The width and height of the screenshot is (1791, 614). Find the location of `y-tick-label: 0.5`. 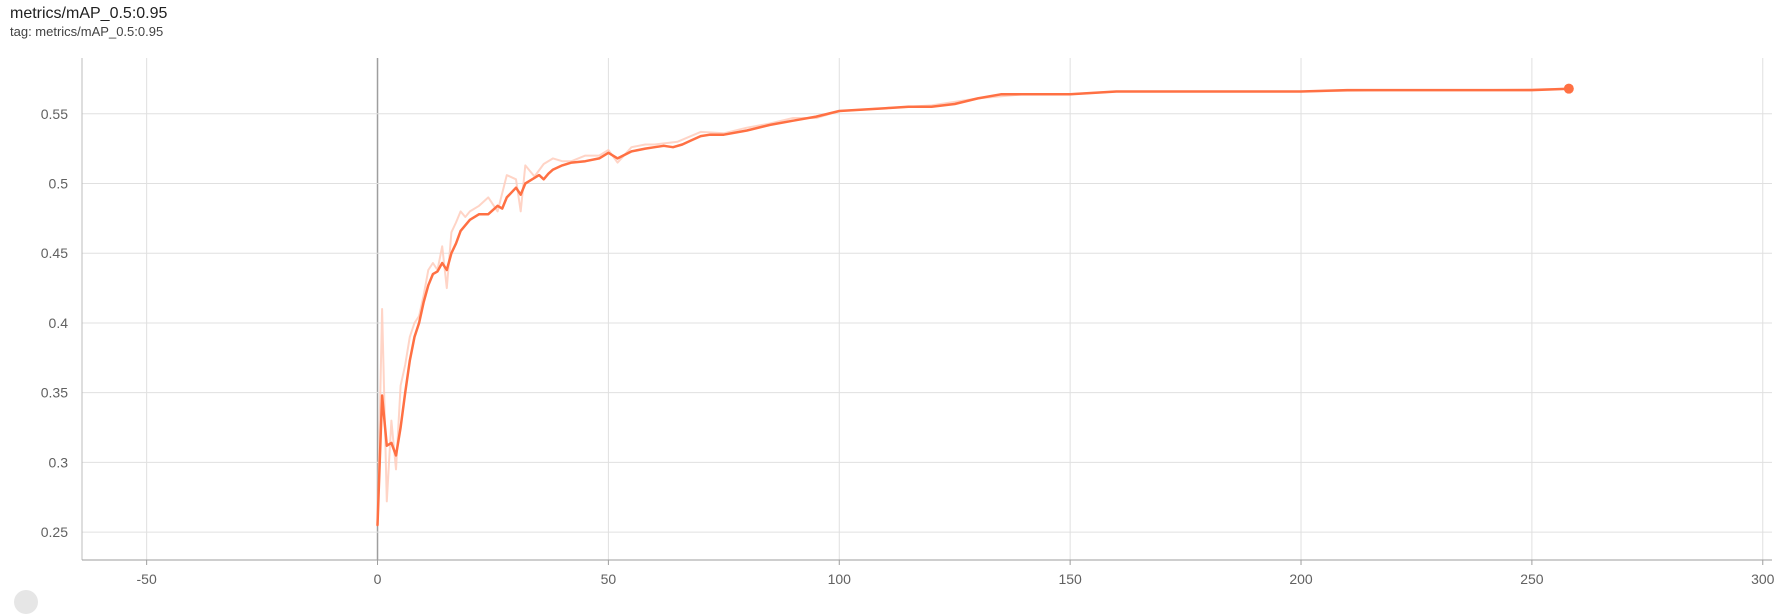

y-tick-label: 0.5 is located at coordinates (59, 184).